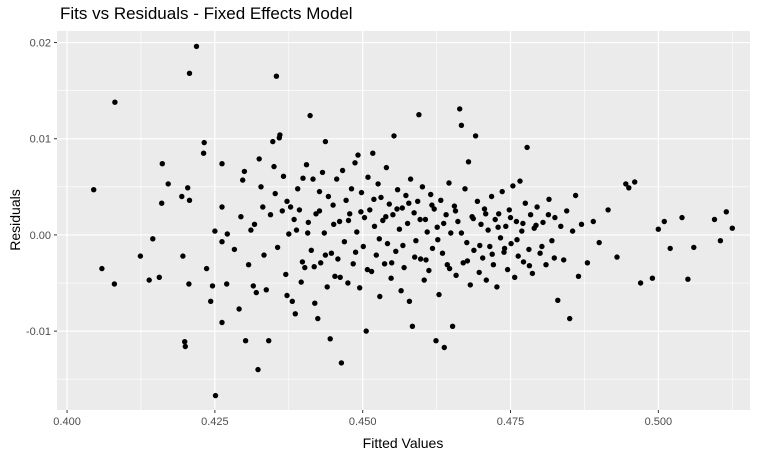 Image resolution: width=758 pixels, height=459 pixels. I want to click on y-tick-label: -0.01, so click(38, 332).